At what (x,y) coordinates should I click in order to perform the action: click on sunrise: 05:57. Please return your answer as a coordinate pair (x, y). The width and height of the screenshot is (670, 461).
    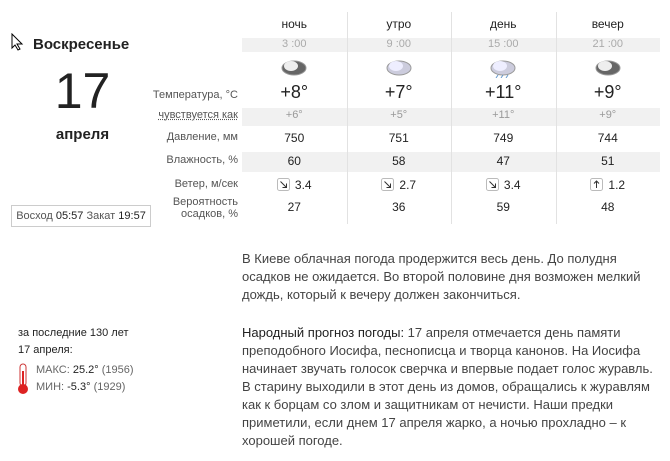
    Looking at the image, I should click on (69, 216).